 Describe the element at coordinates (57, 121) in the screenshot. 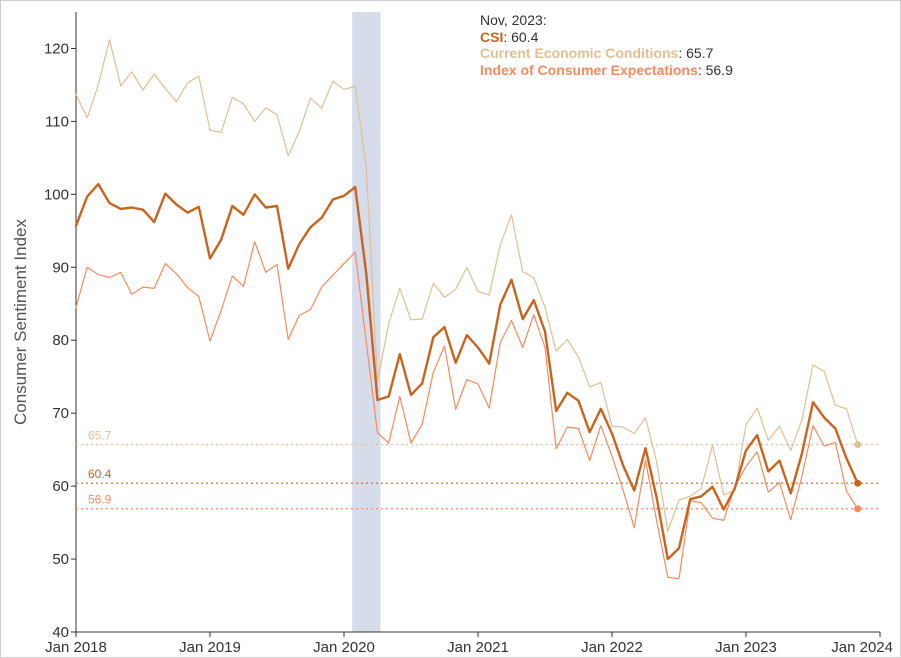

I see `y-tick-label: 110` at that location.